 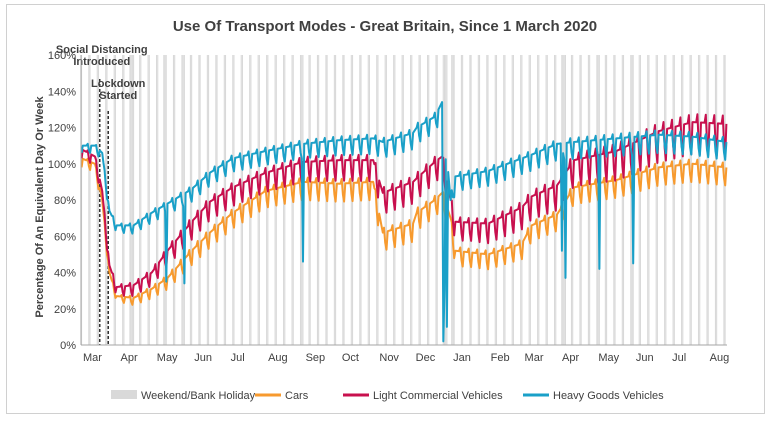 I want to click on legend-label: Cars, so click(x=297, y=396).